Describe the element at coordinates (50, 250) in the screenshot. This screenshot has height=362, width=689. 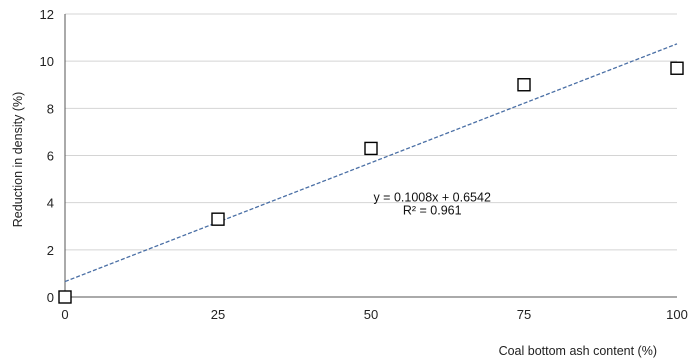
I see `y-tick-label: 2` at that location.